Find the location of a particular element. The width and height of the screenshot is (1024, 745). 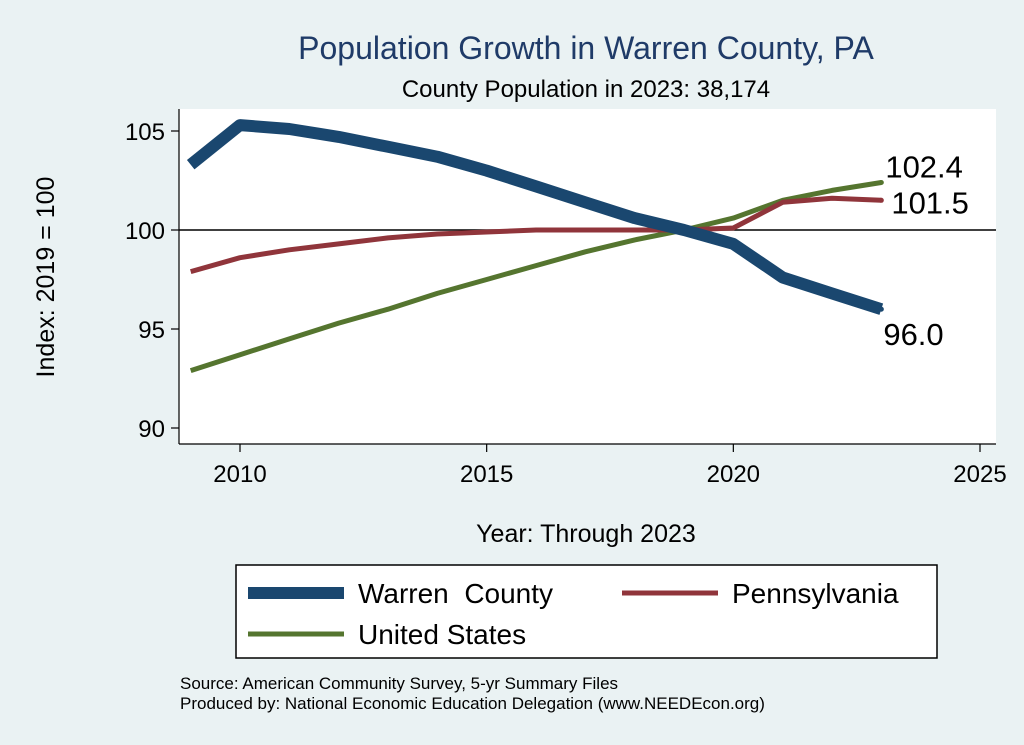

legend: Warren County Pennsylvania United States is located at coordinates (573, 614).